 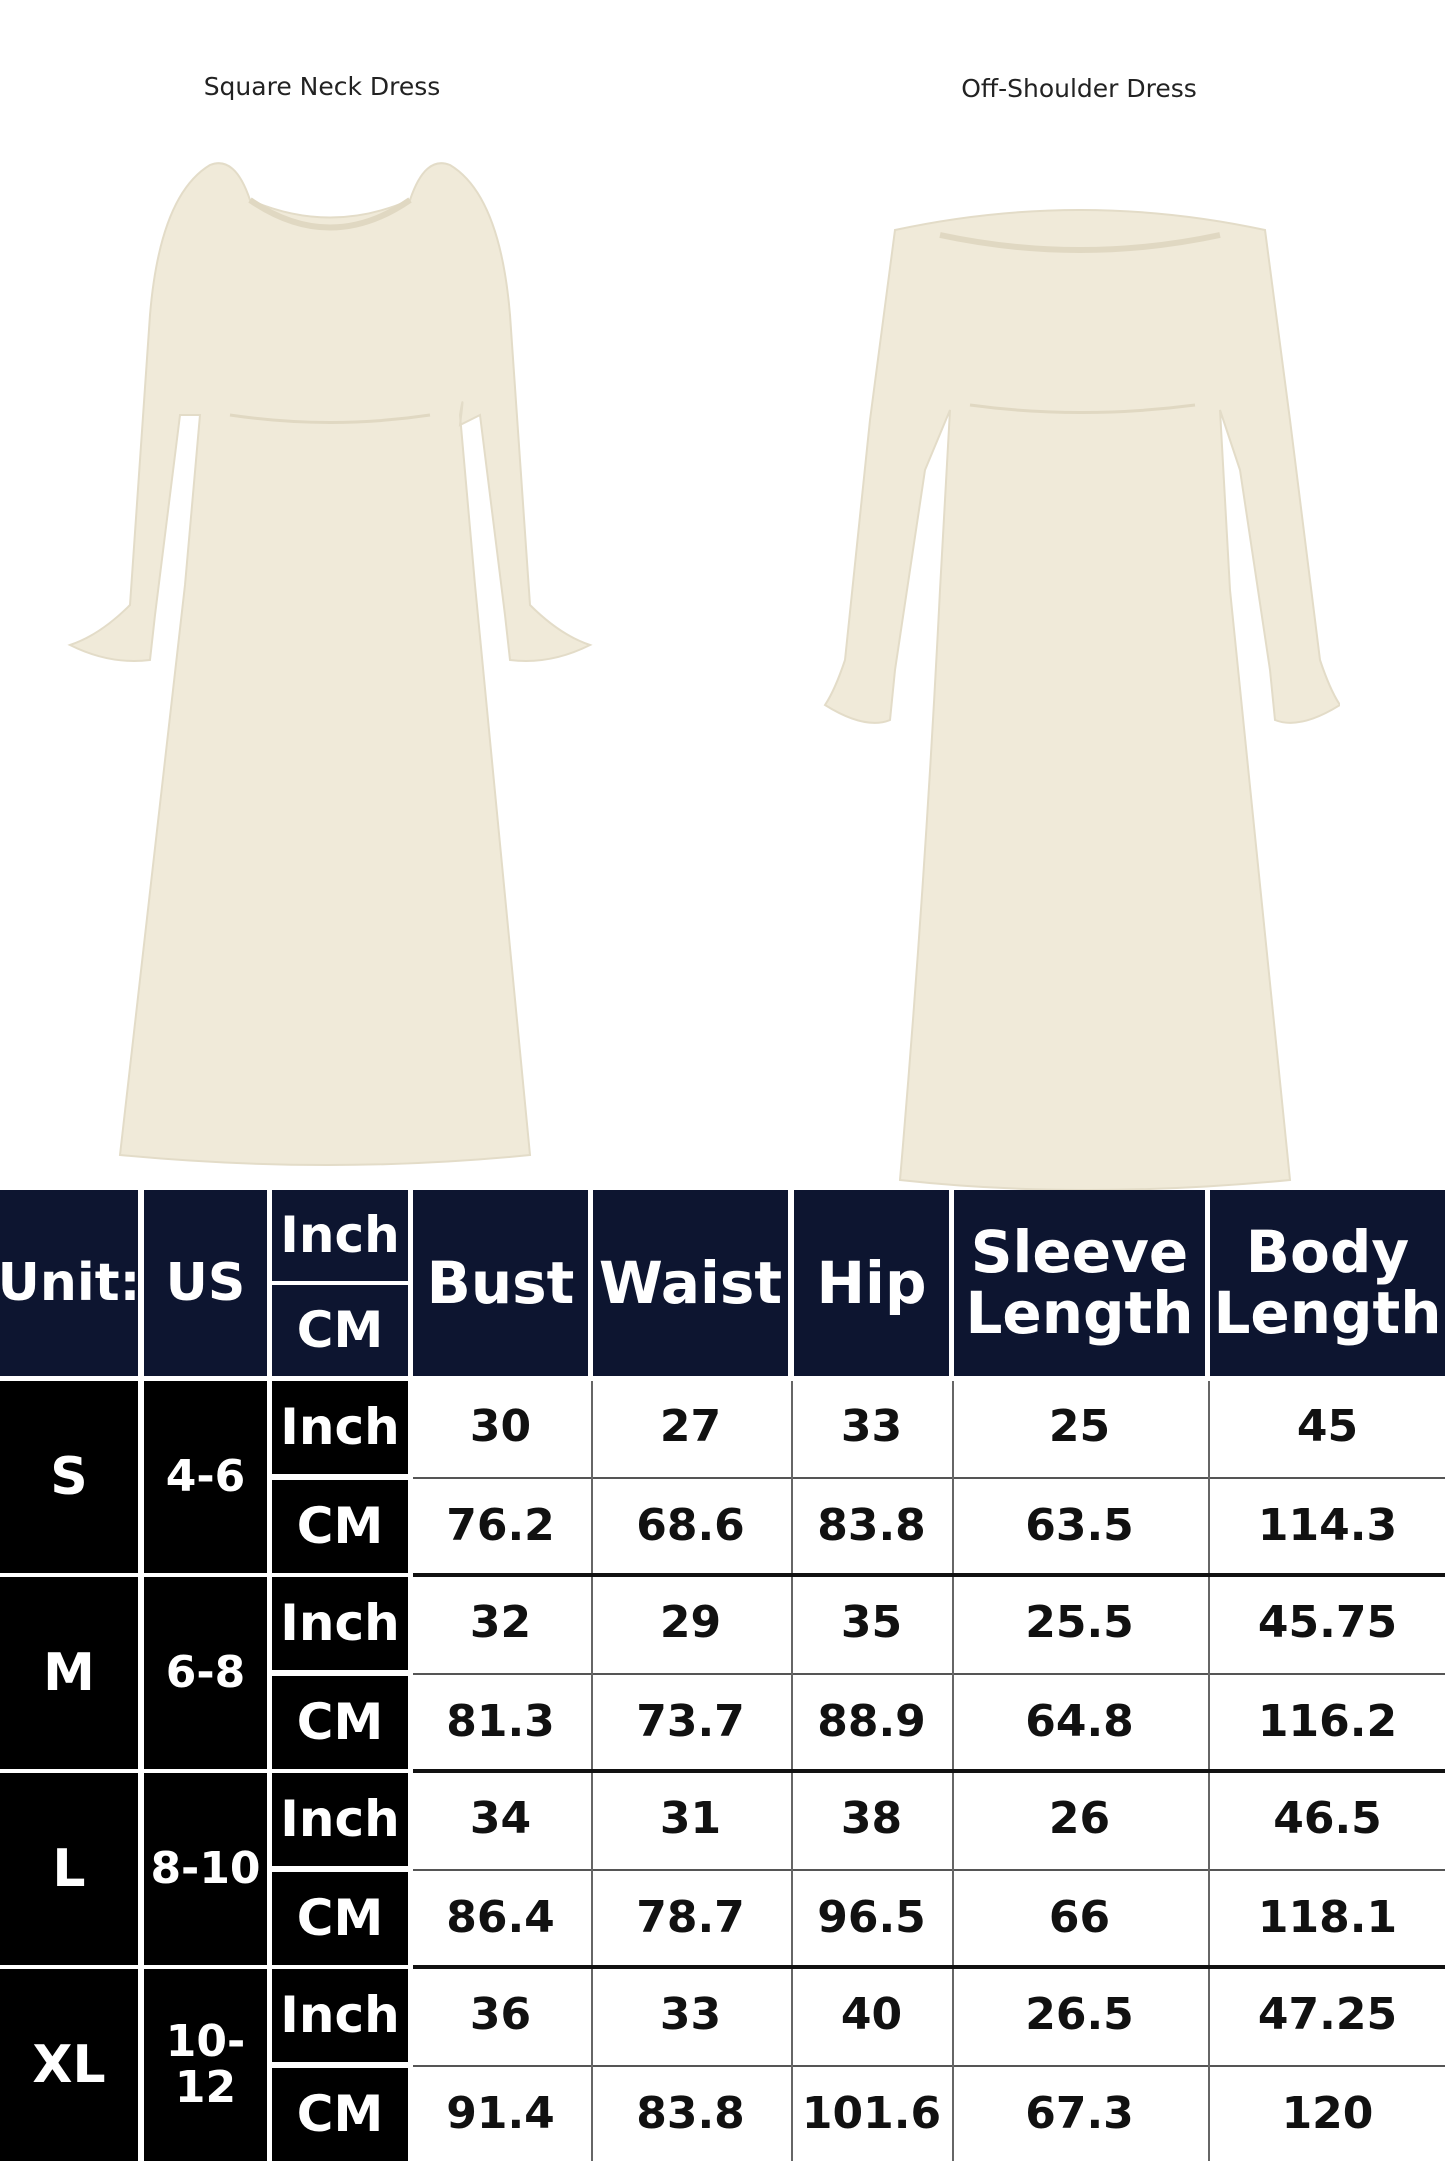 I want to click on value-cell: 40, so click(x=871, y=2015).